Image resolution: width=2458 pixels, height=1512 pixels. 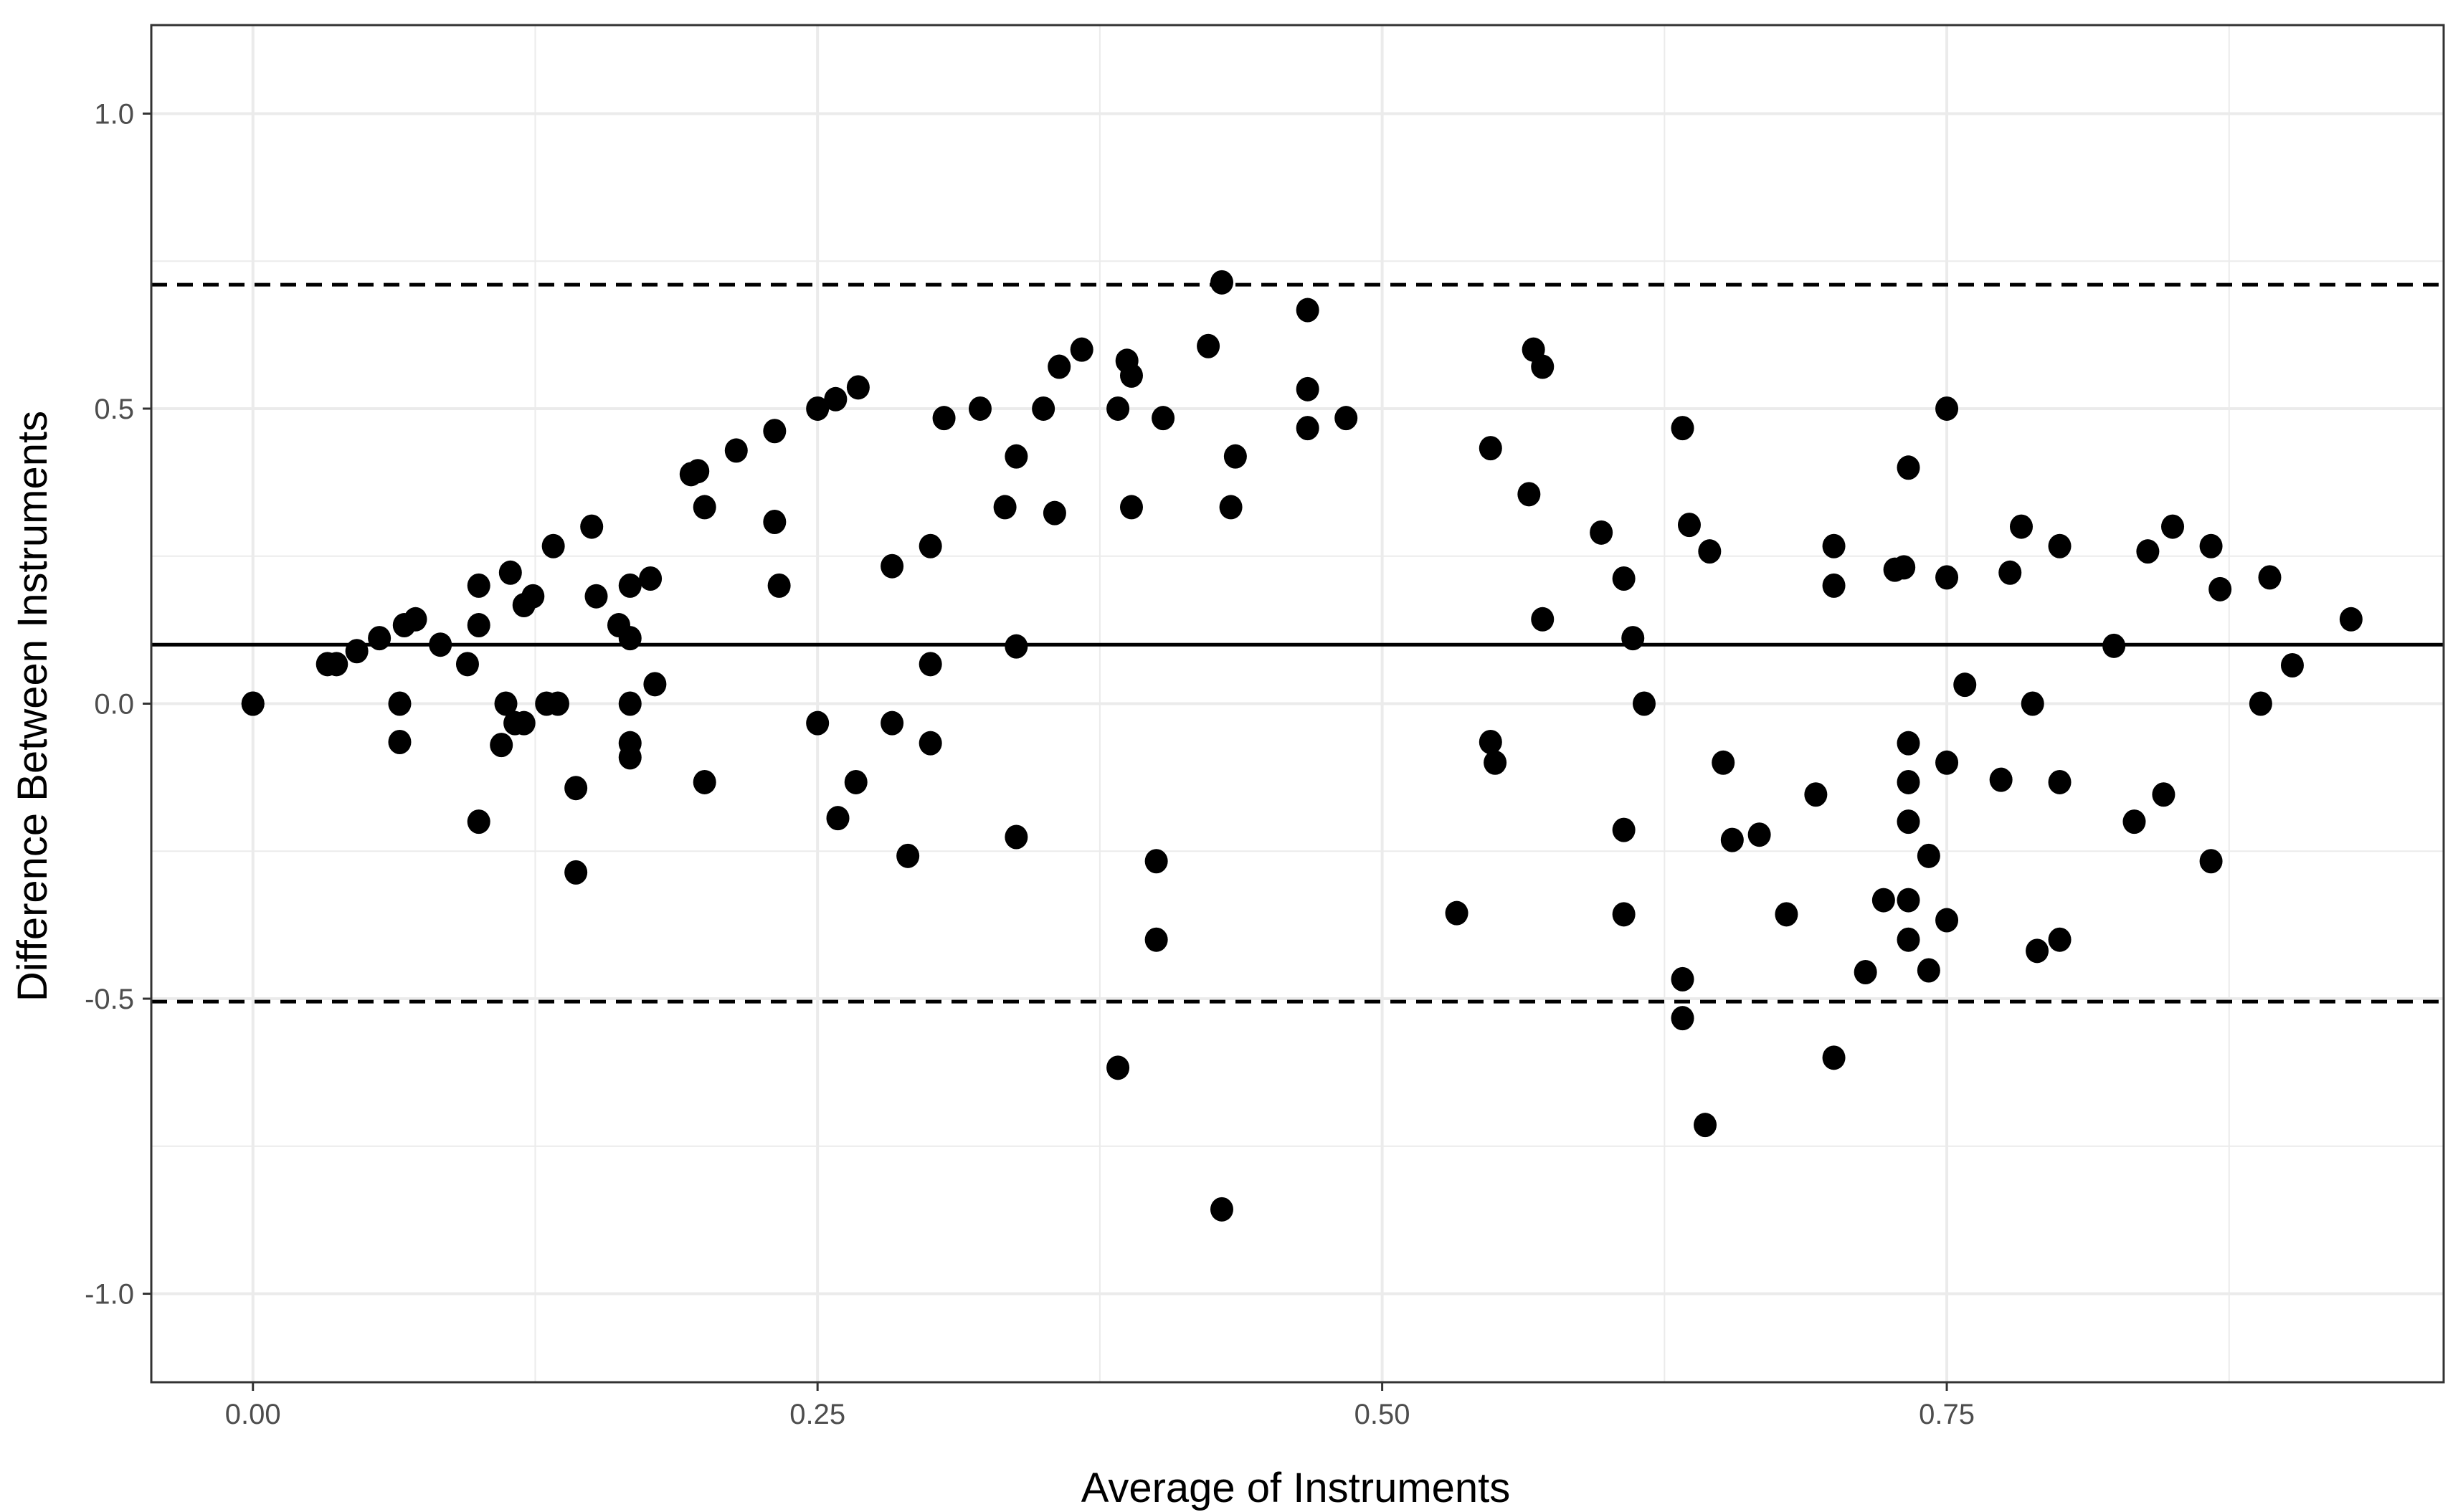 I want to click on x-tick-label: 0.00, so click(x=253, y=1414).